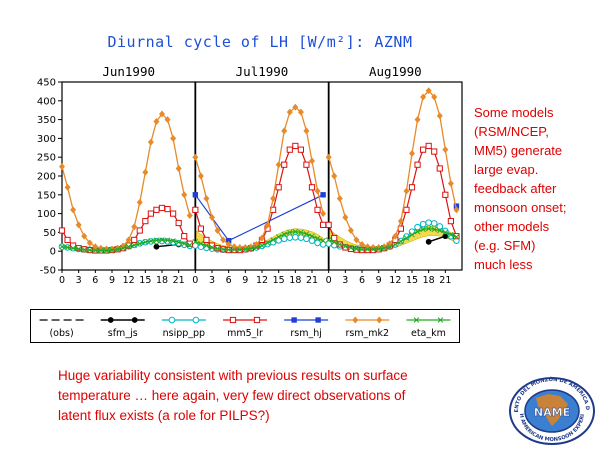 This screenshot has width=600, height=450. I want to click on legend-label: rsm_mk2, so click(367, 333).